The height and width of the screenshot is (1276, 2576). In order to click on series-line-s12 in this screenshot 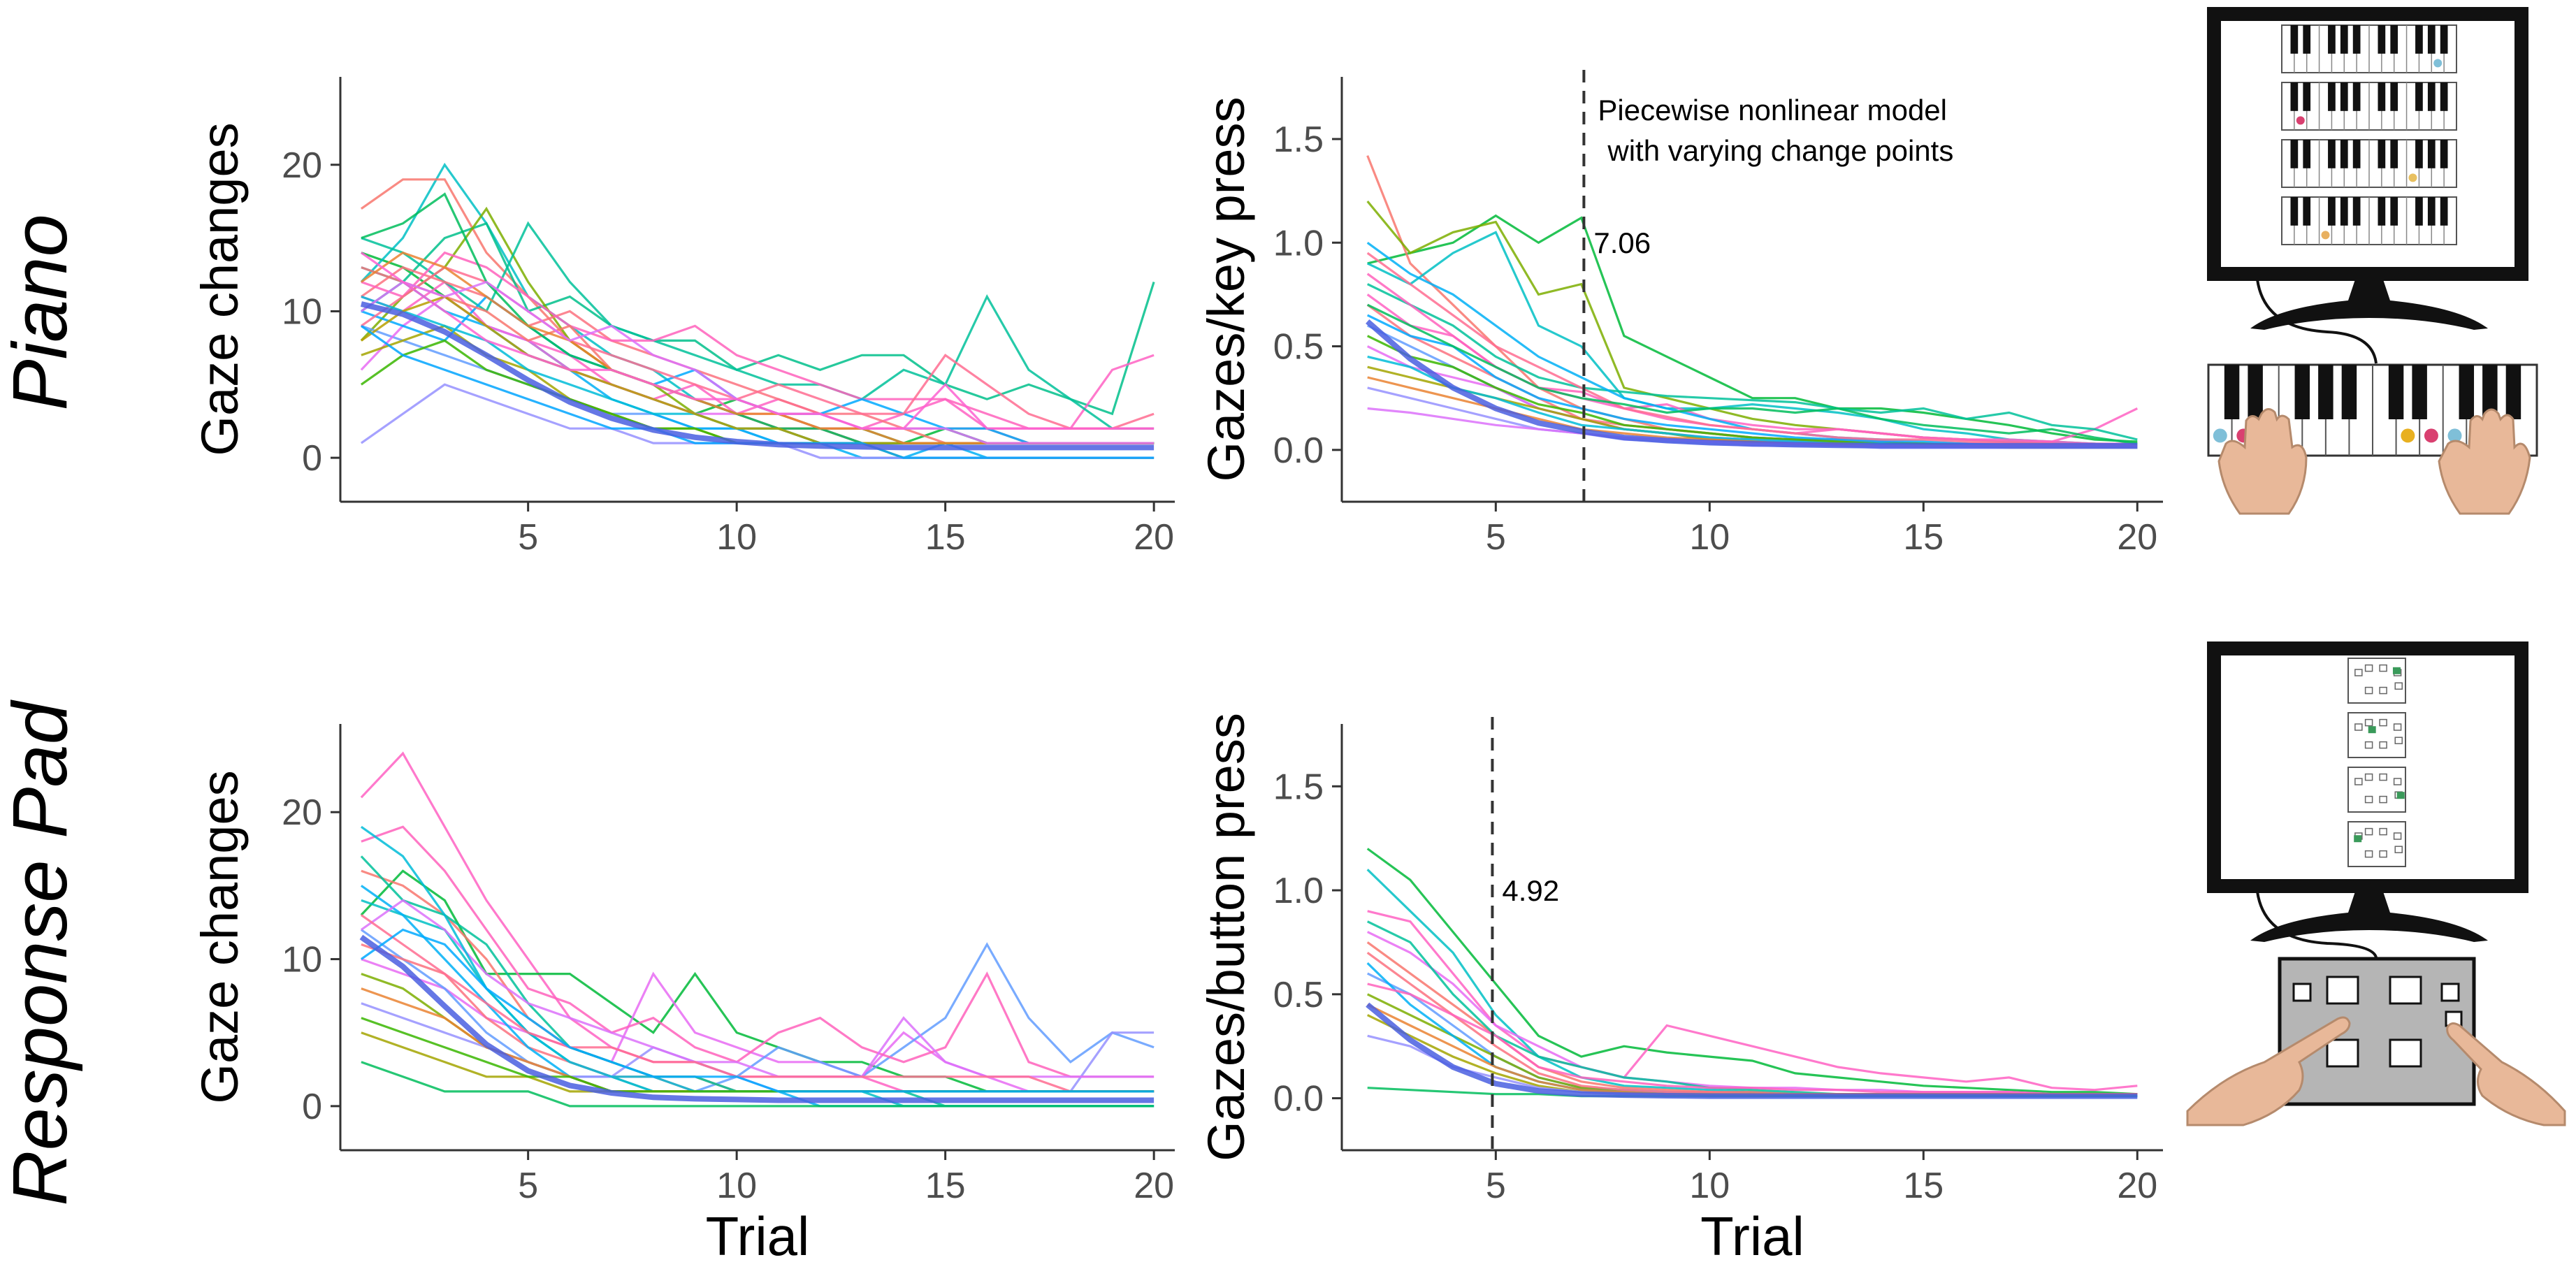, I will do `click(1752, 1039)`.